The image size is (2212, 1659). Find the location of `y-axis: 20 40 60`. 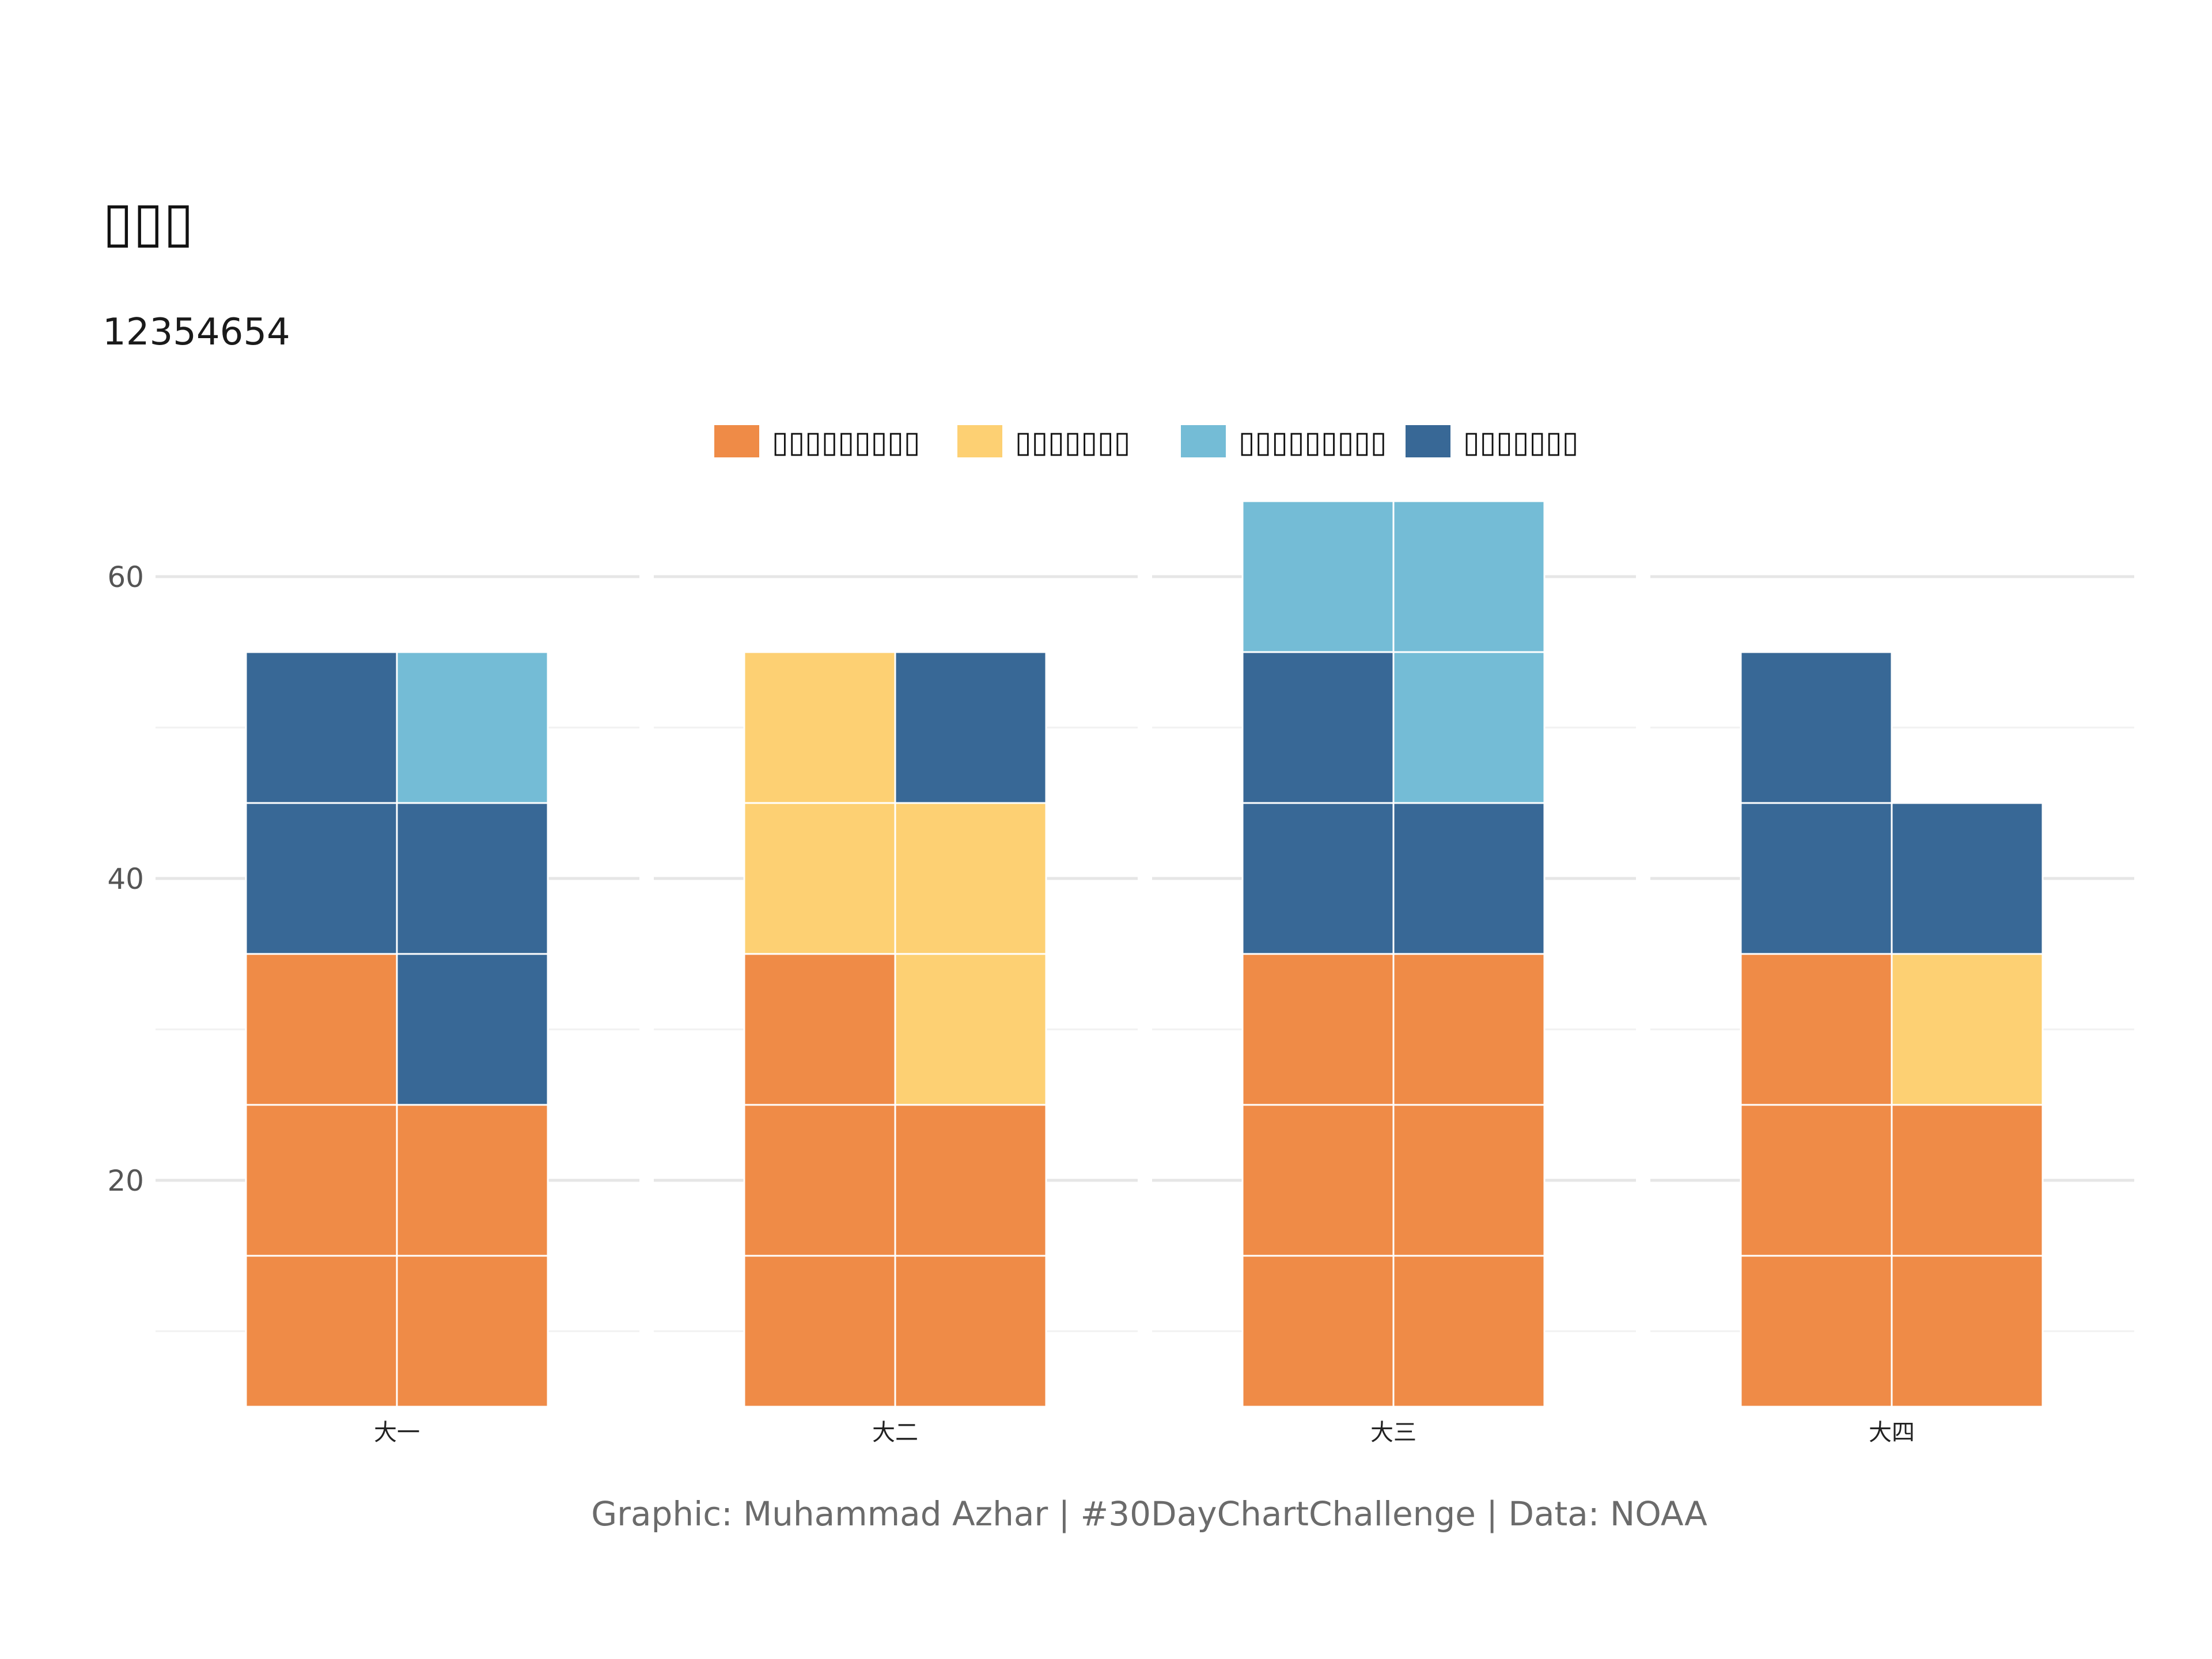

y-axis: 20 40 60 is located at coordinates (125, 879).